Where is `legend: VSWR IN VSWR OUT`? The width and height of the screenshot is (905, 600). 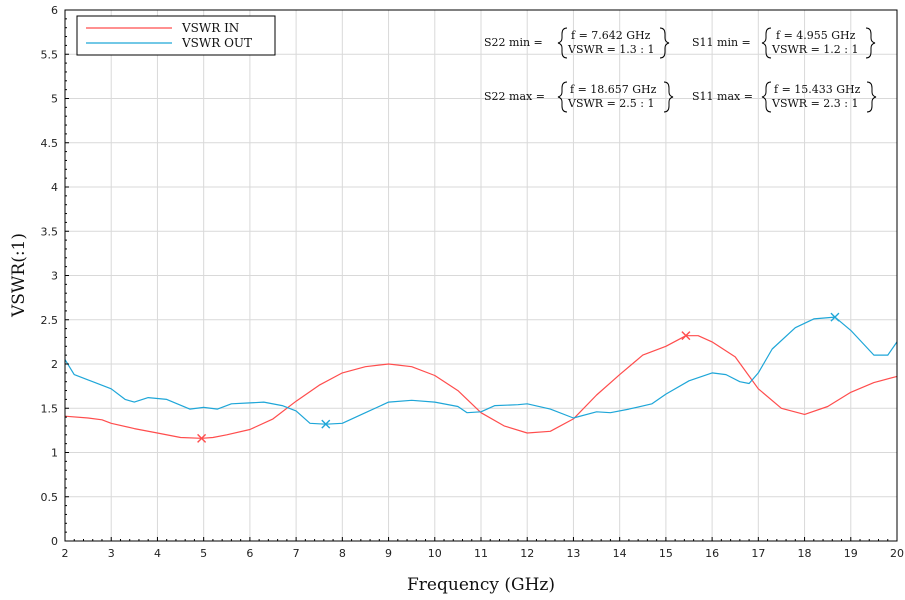 legend: VSWR IN VSWR OUT is located at coordinates (176, 35).